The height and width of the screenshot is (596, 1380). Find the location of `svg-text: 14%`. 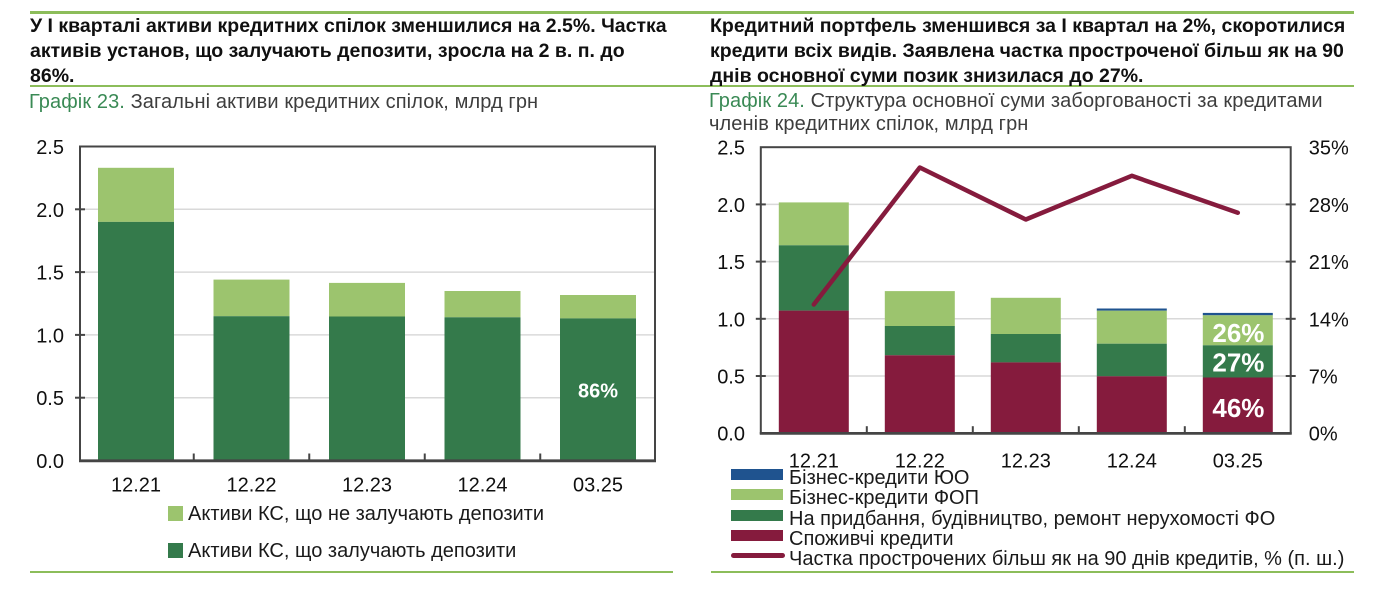

svg-text: 14% is located at coordinates (1329, 320).